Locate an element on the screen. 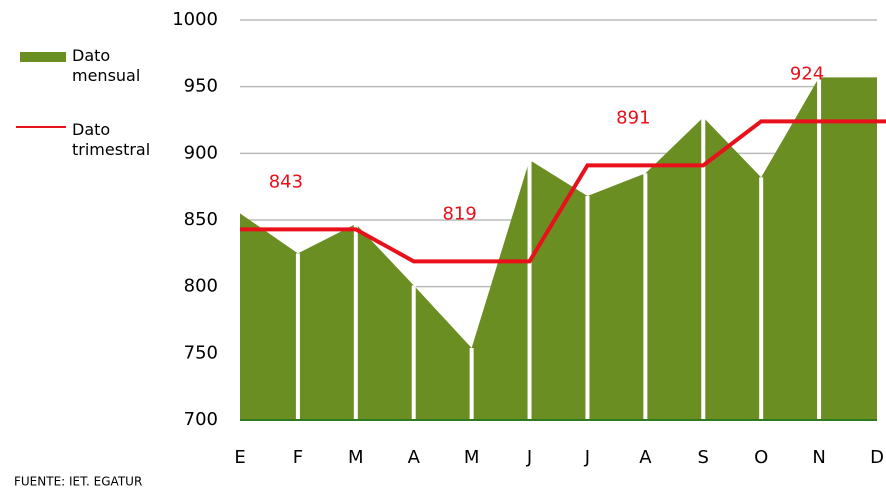  data-label: 924 is located at coordinates (807, 73).